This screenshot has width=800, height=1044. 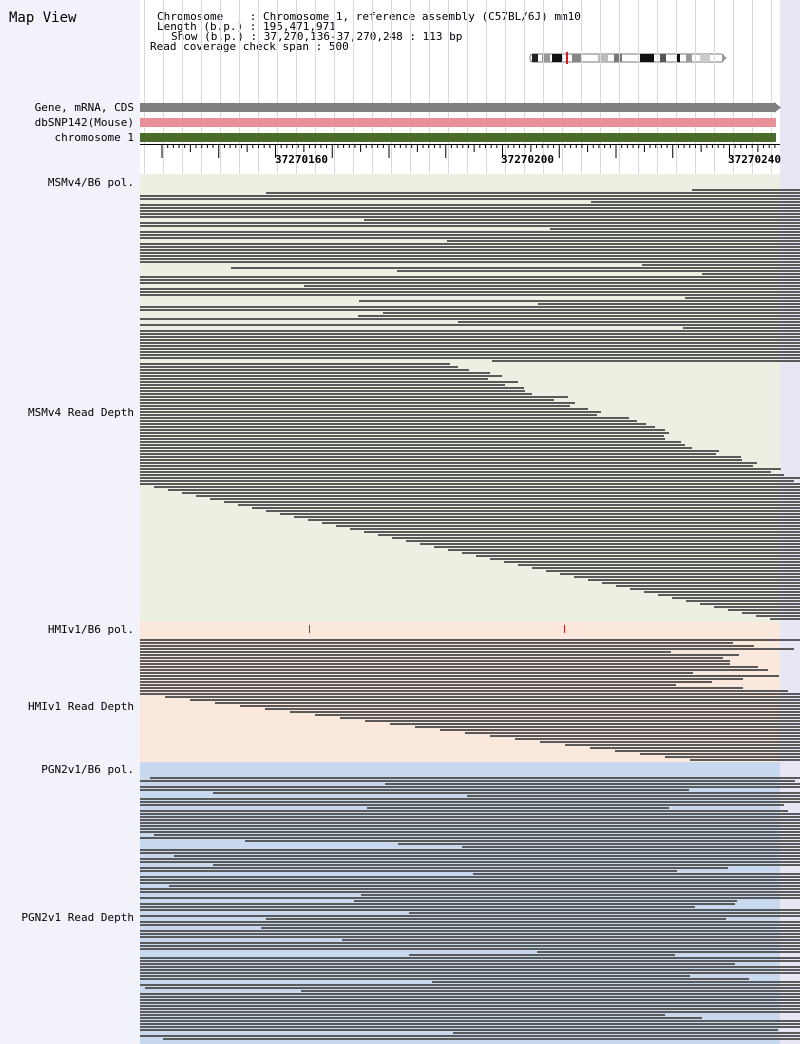 What do you see at coordinates (458, 122) in the screenshot?
I see `dbsnp-track-bar` at bounding box center [458, 122].